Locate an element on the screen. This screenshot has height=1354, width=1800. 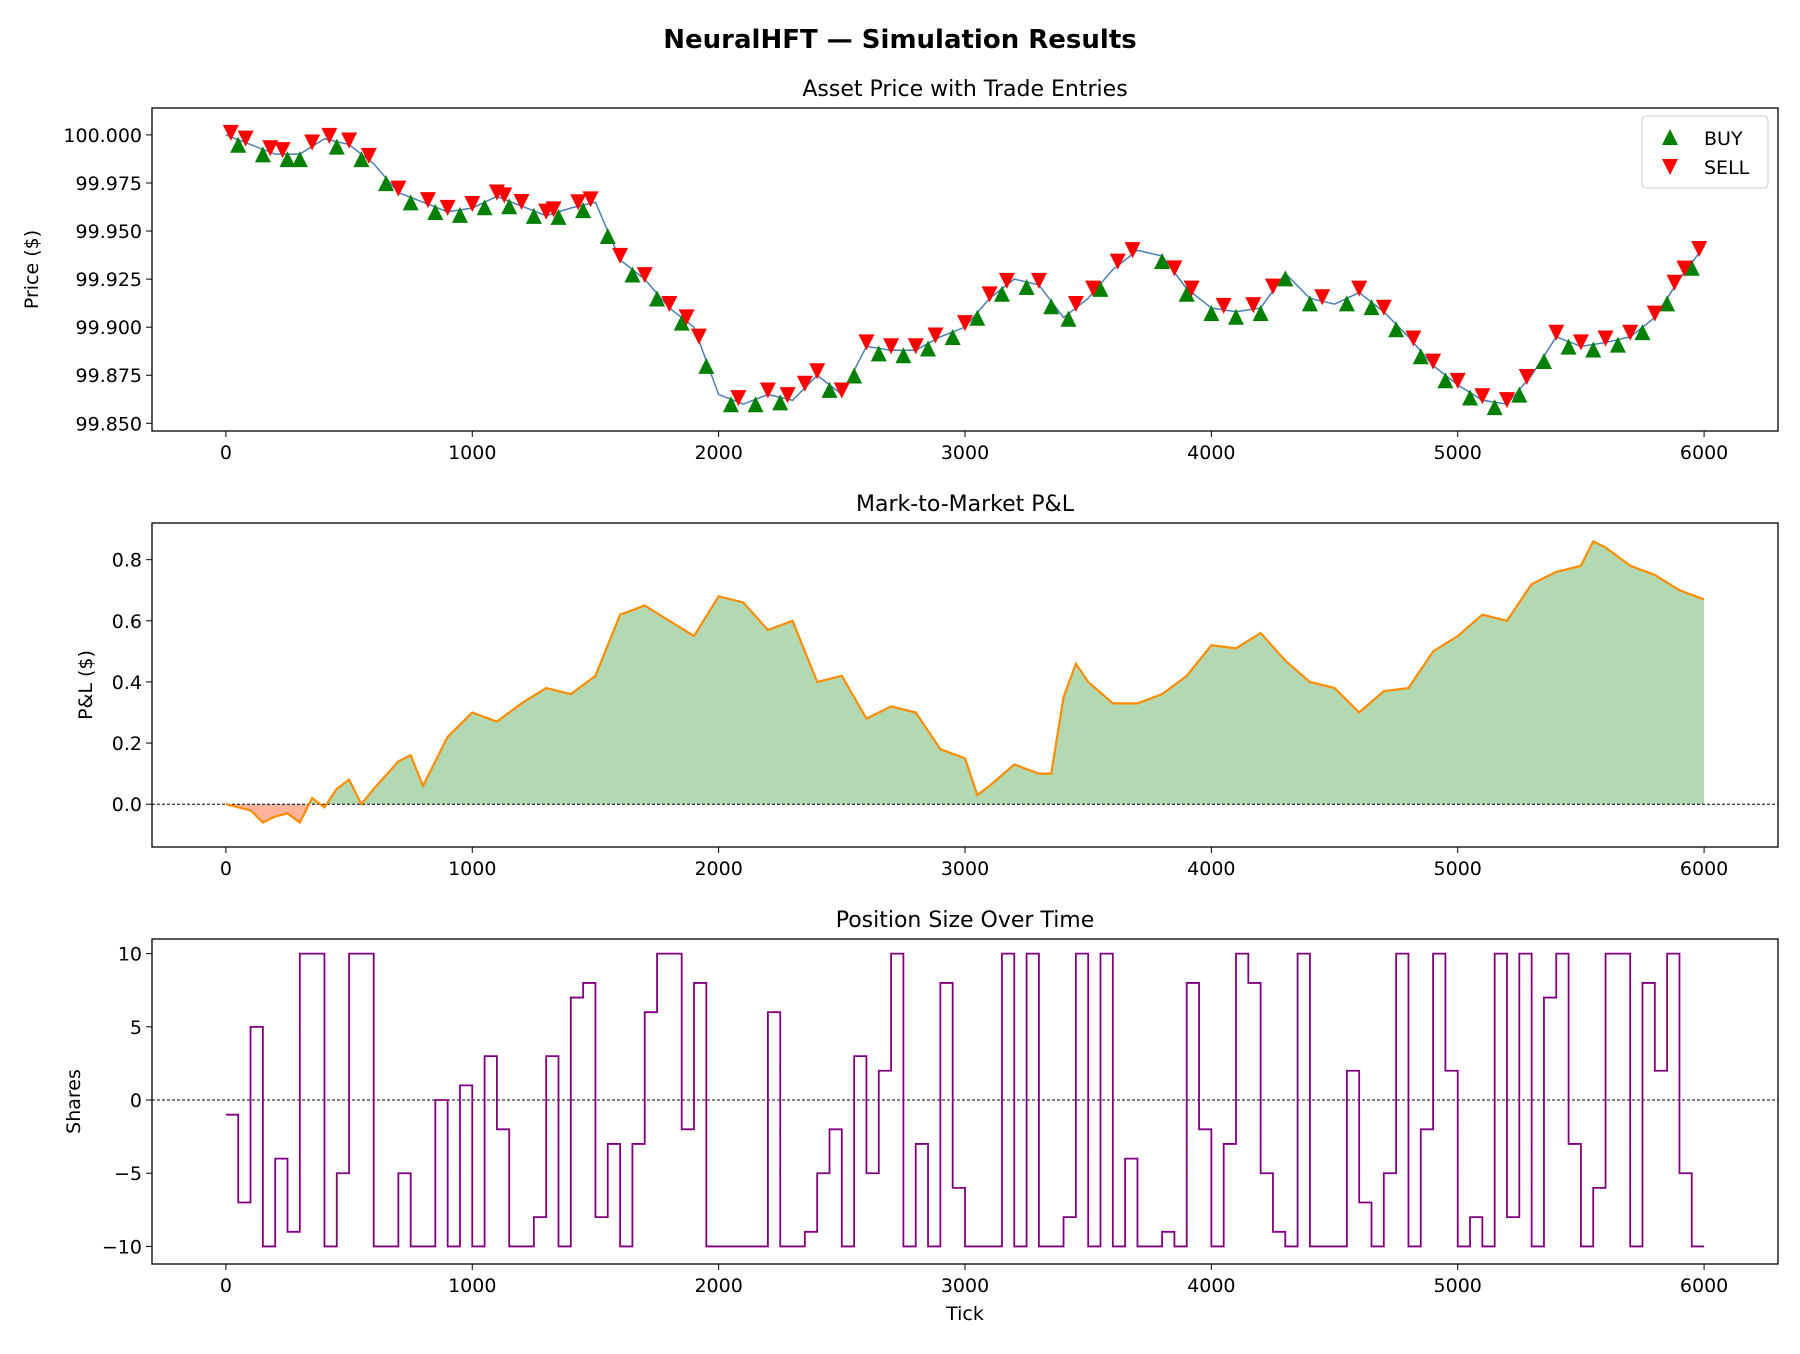
y-tick-label: −5 is located at coordinates (128, 1174).